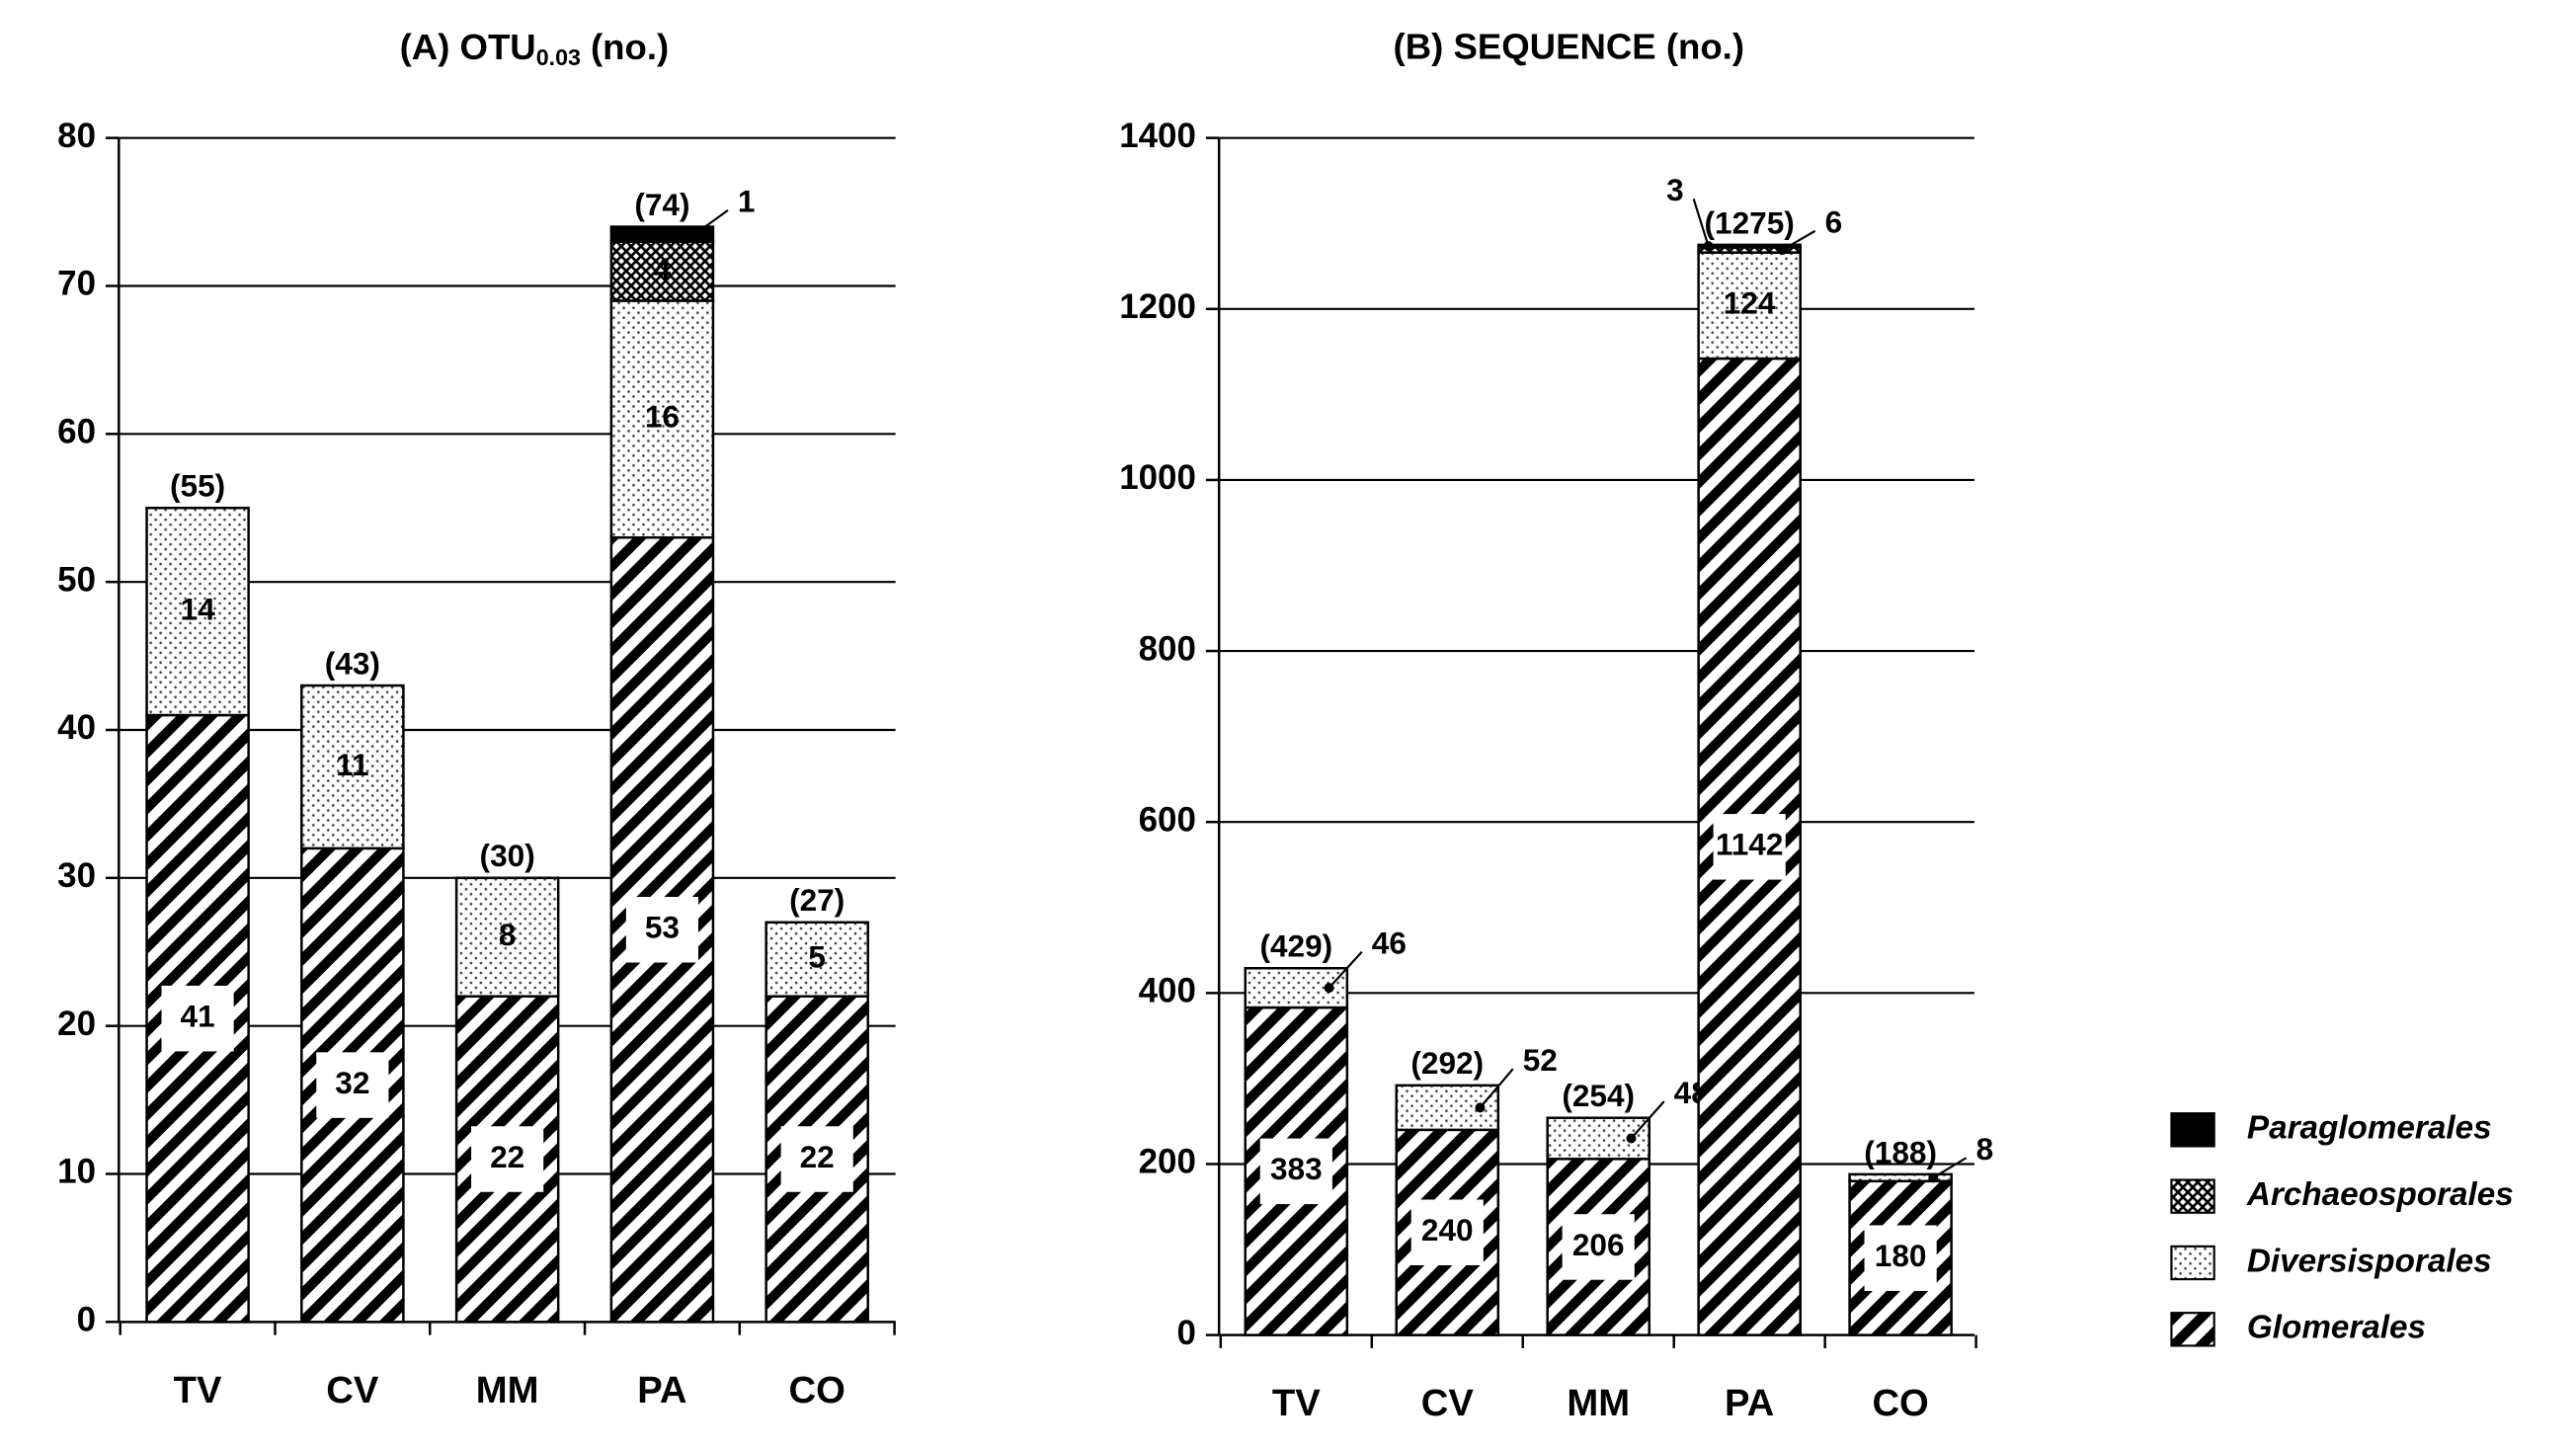 This screenshot has height=1450, width=2576. I want to click on total-label: (30), so click(507, 855).